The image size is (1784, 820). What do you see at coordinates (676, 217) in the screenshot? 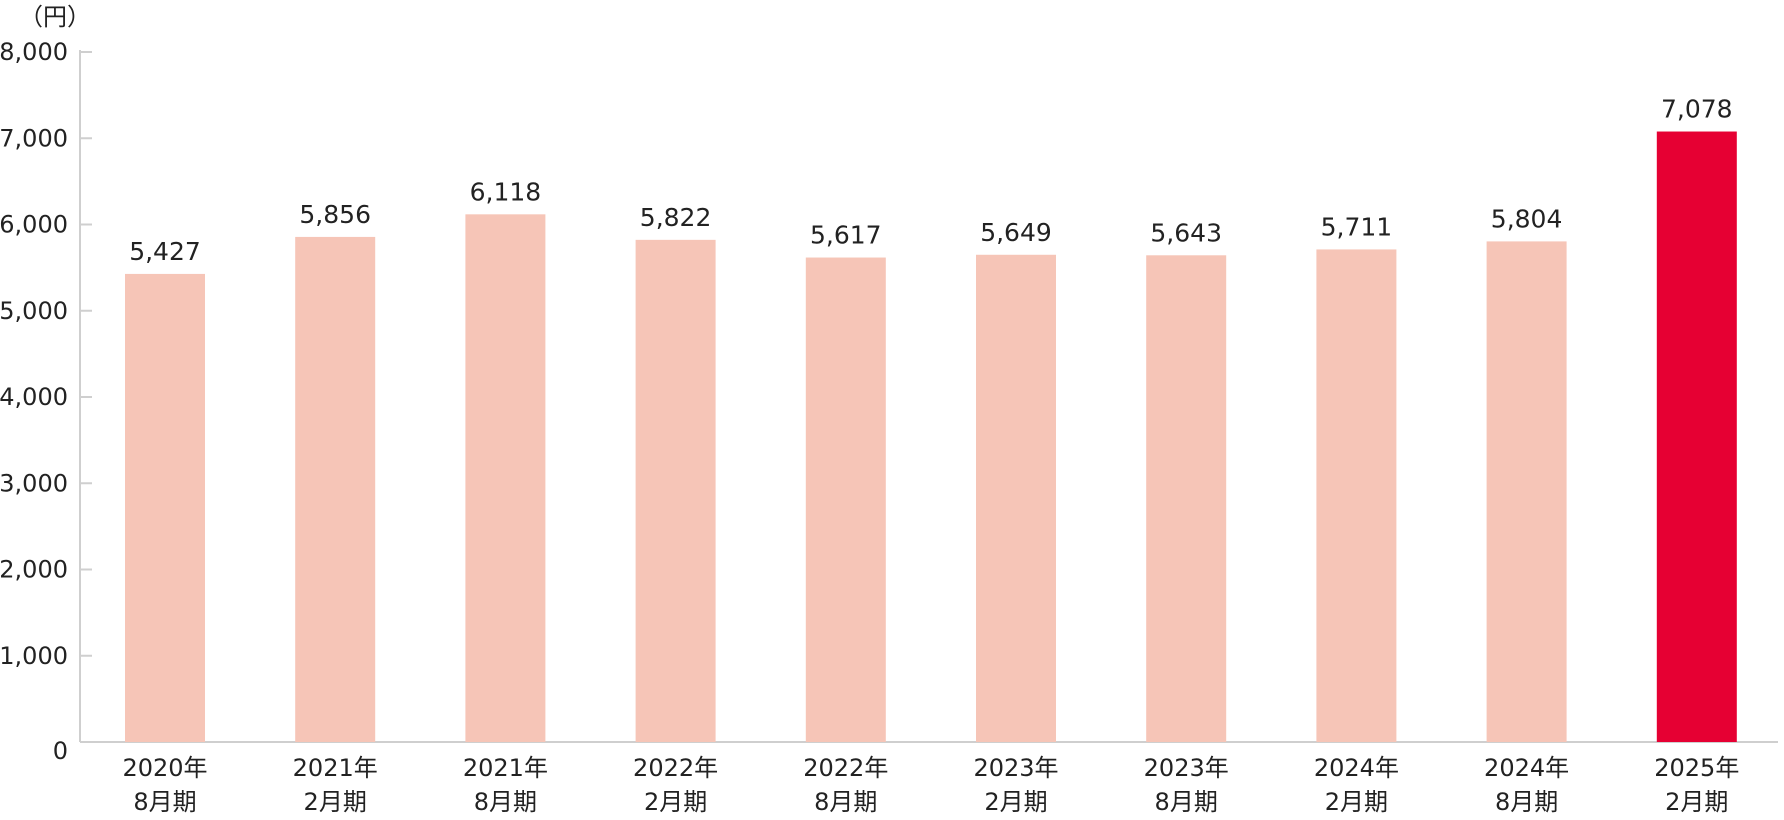
I see `bar-value-label: 5,822` at bounding box center [676, 217].